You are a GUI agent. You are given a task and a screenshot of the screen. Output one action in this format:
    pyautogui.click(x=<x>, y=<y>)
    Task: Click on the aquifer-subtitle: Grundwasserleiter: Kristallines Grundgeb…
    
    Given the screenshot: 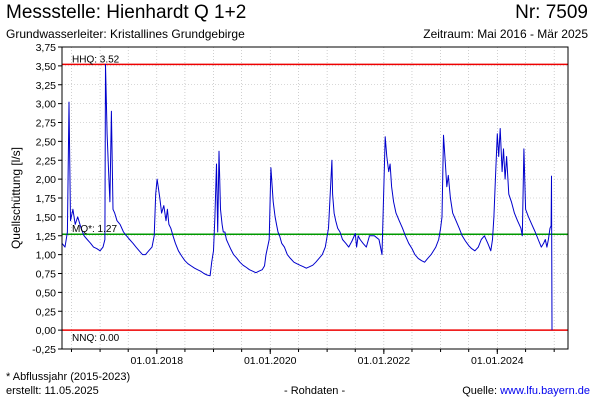 What is the action you would take?
    pyautogui.click(x=125, y=34)
    